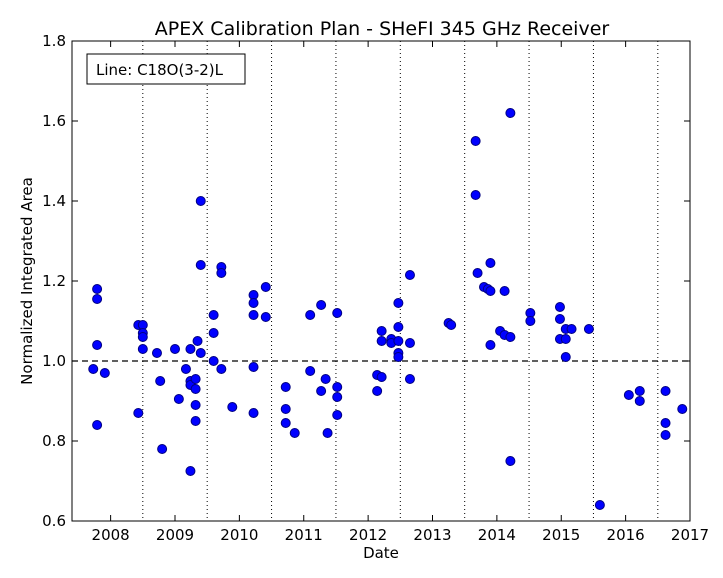 This screenshot has height=578, width=723. What do you see at coordinates (175, 535) in the screenshot?
I see `x-tick-label: 2009` at bounding box center [175, 535].